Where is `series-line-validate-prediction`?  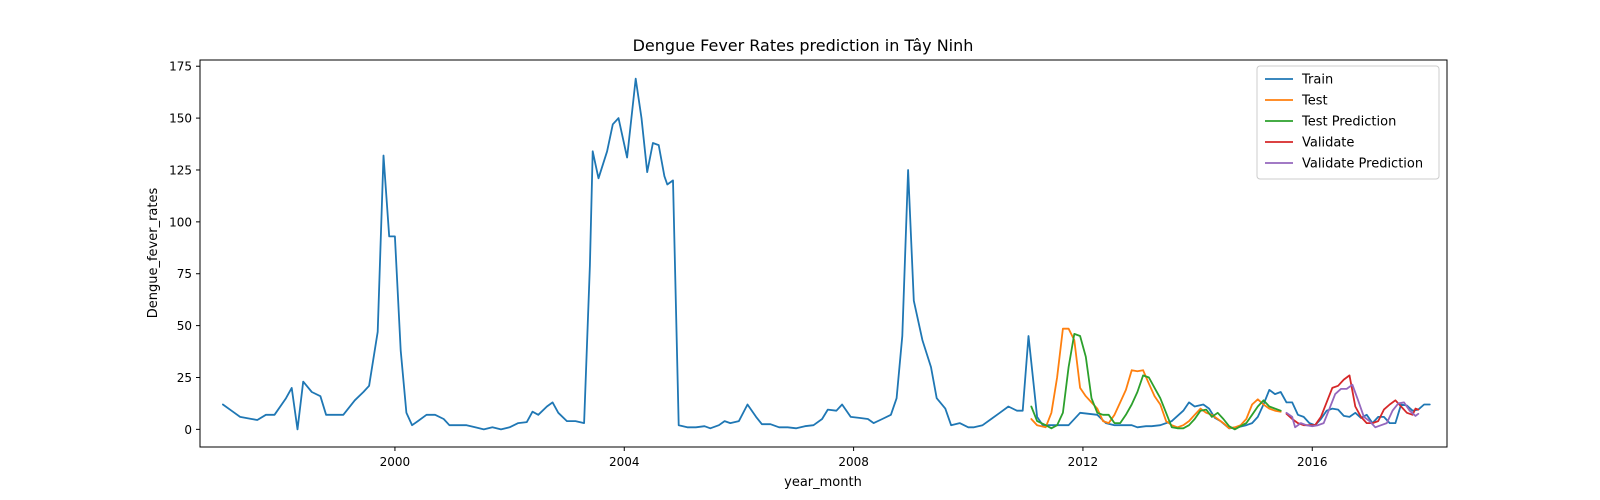
series-line-validate-prediction is located at coordinates (1352, 406).